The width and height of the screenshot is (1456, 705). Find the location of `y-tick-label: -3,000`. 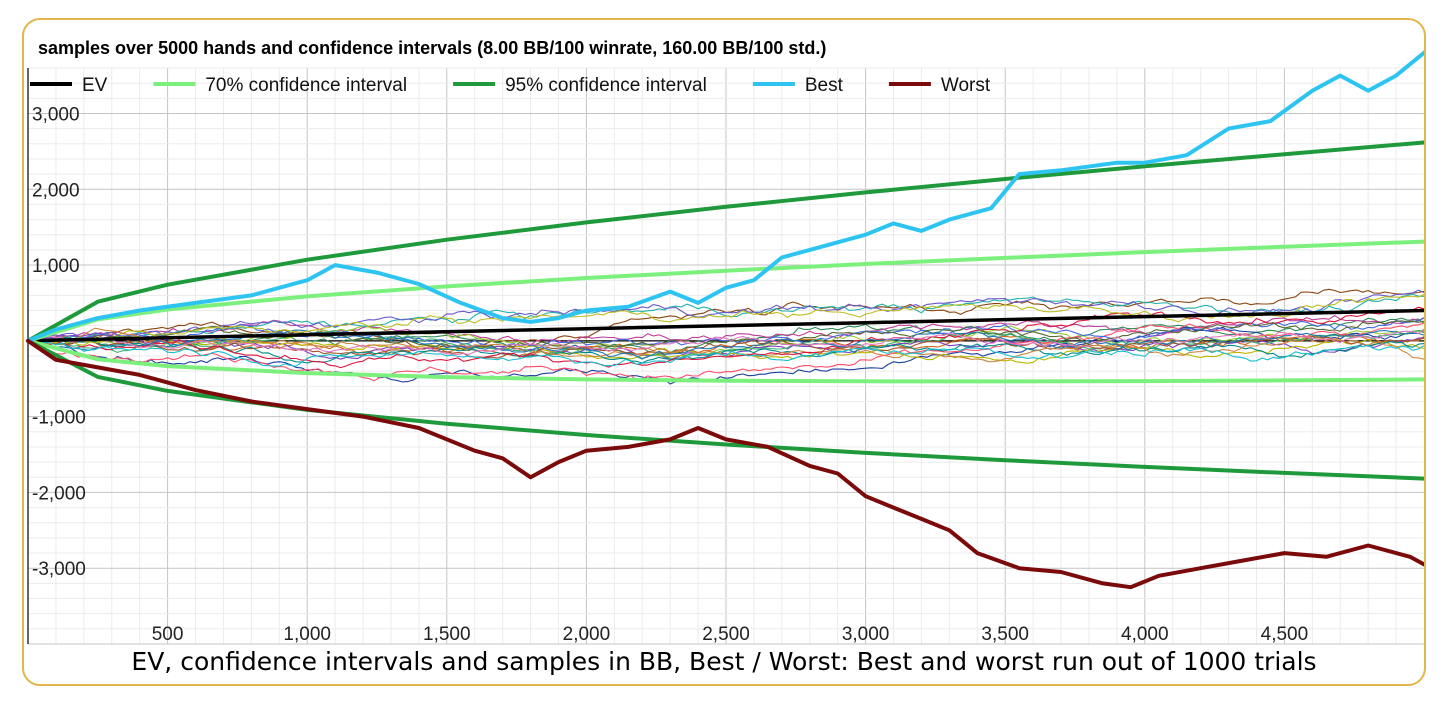

y-tick-label: -3,000 is located at coordinates (59, 569).